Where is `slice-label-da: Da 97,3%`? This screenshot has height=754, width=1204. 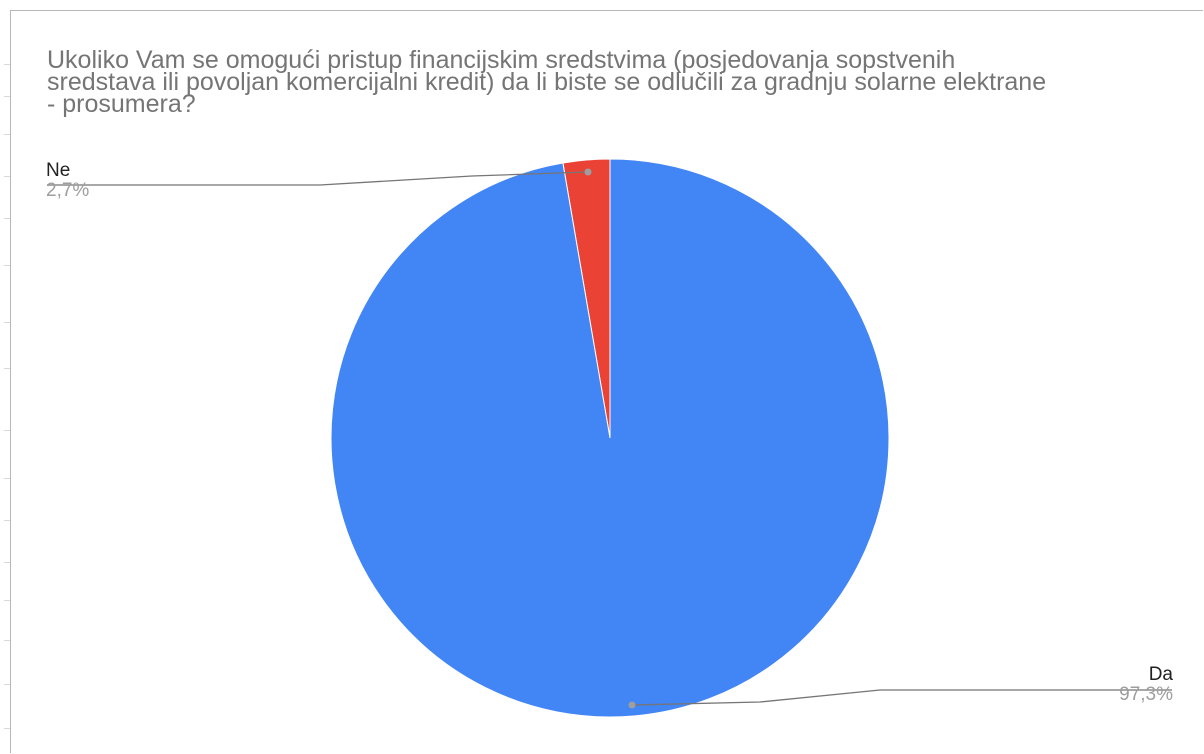 slice-label-da: Da 97,3% is located at coordinates (1146, 685).